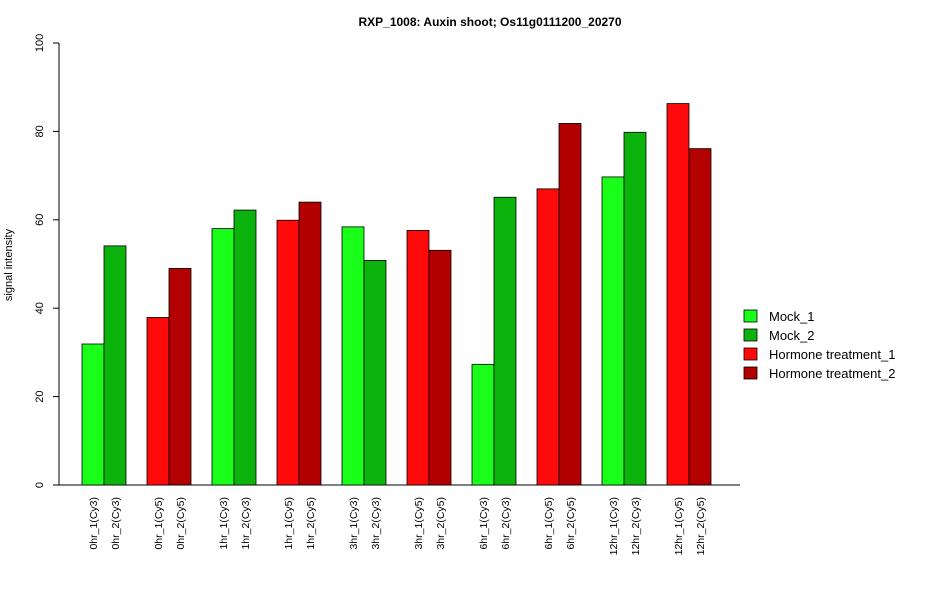  Describe the element at coordinates (636, 526) in the screenshot. I see `x-tick-label: 12hr_2(Cy3)` at that location.